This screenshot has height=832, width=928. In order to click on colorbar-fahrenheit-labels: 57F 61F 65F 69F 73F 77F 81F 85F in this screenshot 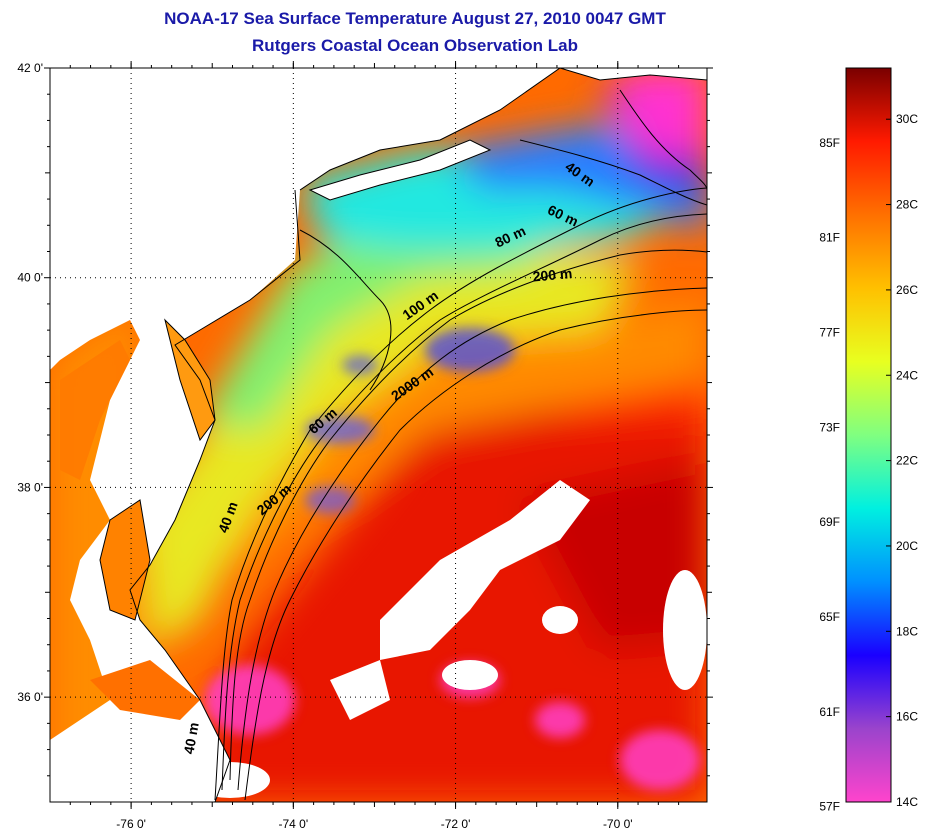, I will do `click(829, 475)`.